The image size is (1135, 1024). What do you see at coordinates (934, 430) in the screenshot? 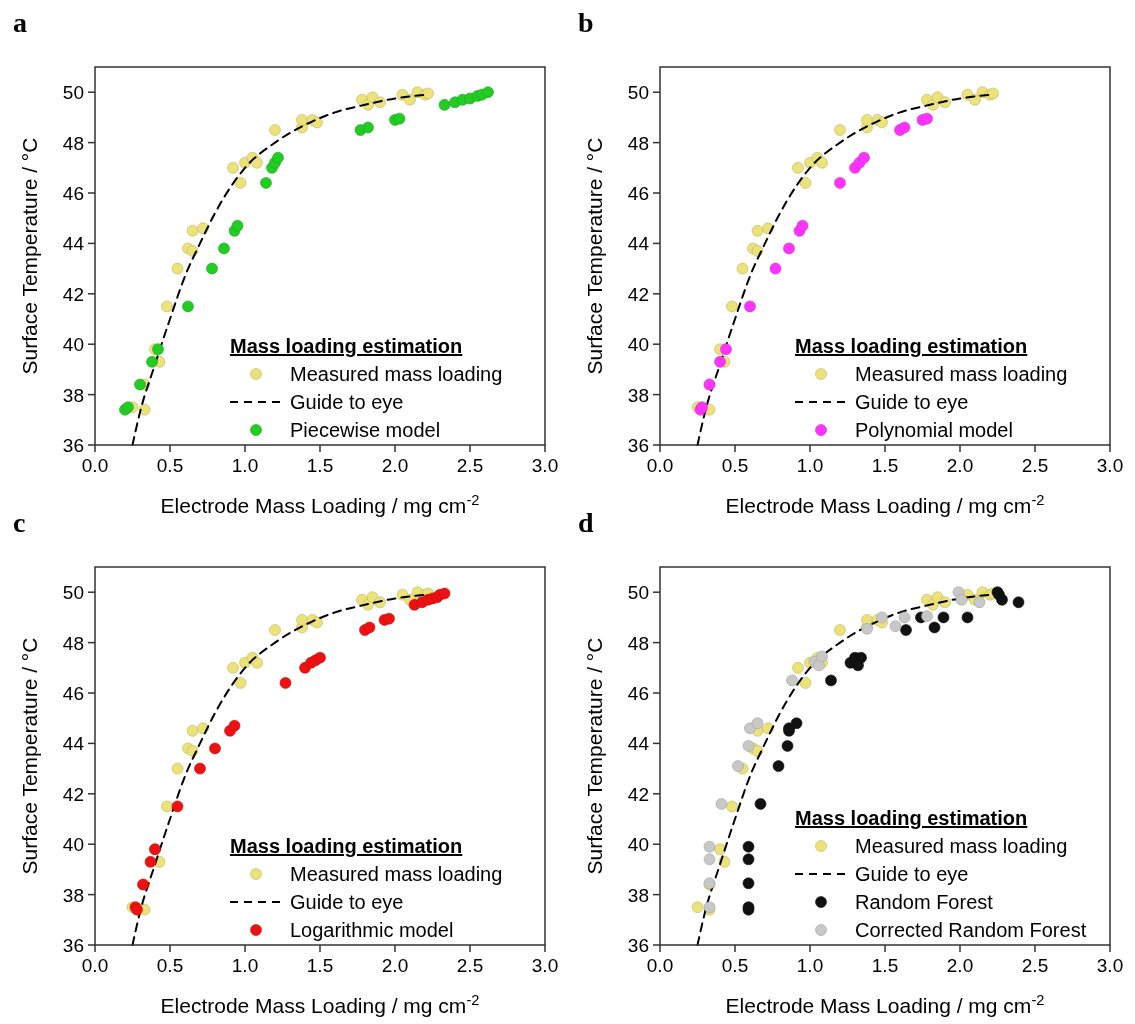
I see `legend-label: Polynomial model` at bounding box center [934, 430].